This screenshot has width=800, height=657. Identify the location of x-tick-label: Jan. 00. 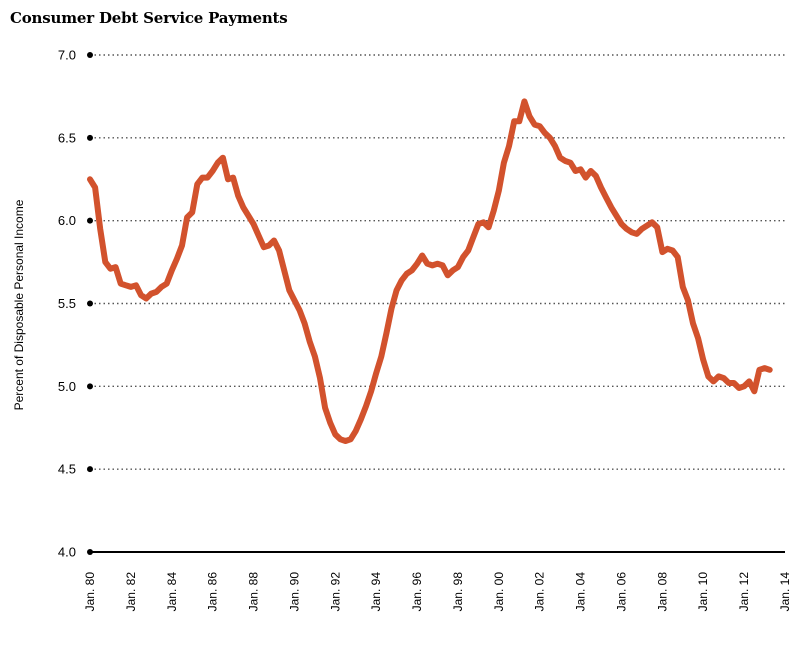
(499, 592).